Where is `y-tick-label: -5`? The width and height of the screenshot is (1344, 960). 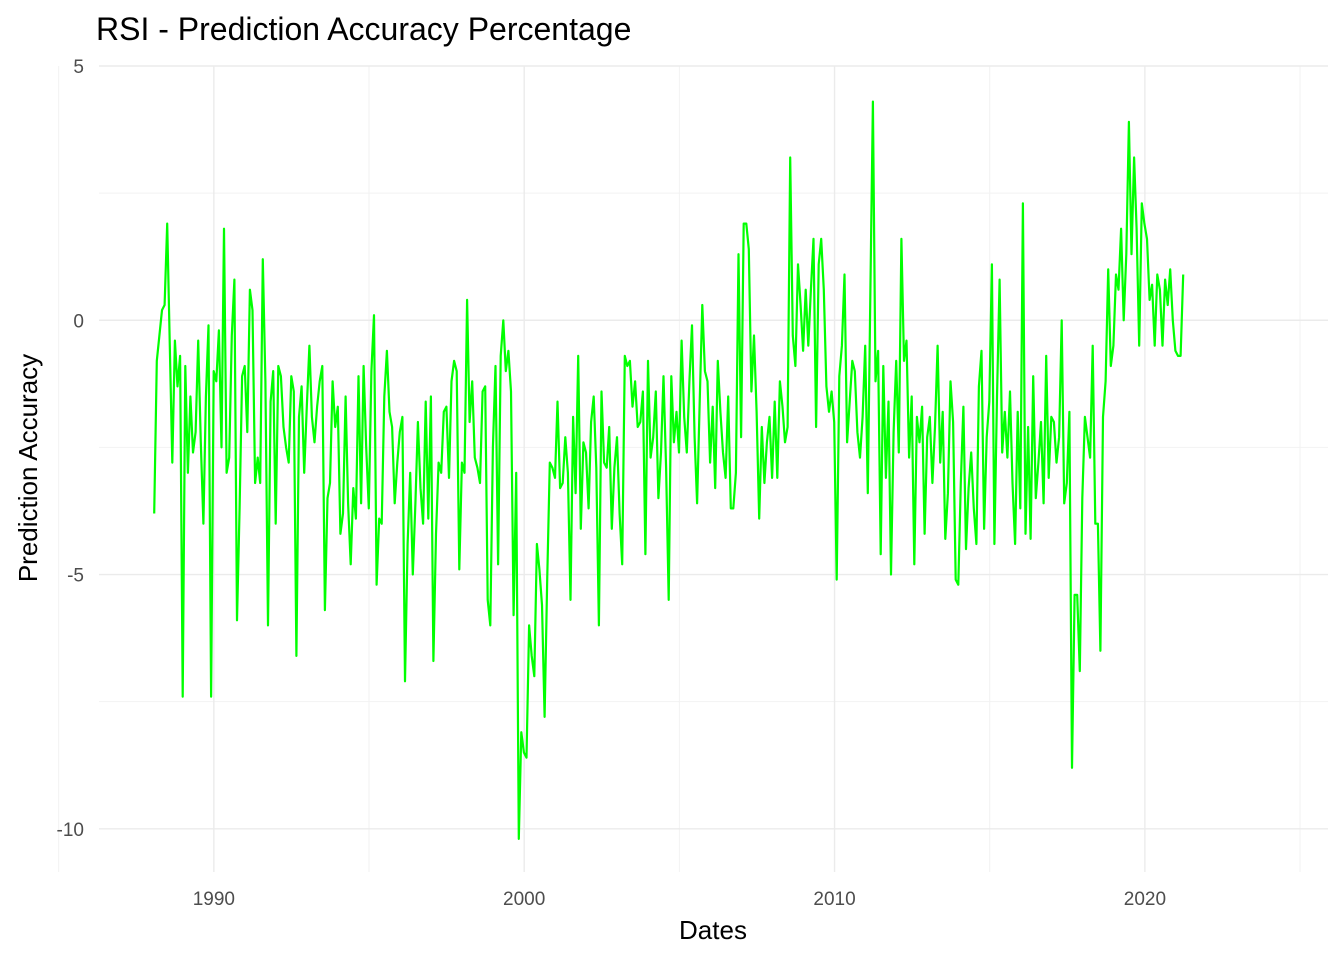
y-tick-label: -5 is located at coordinates (75, 576).